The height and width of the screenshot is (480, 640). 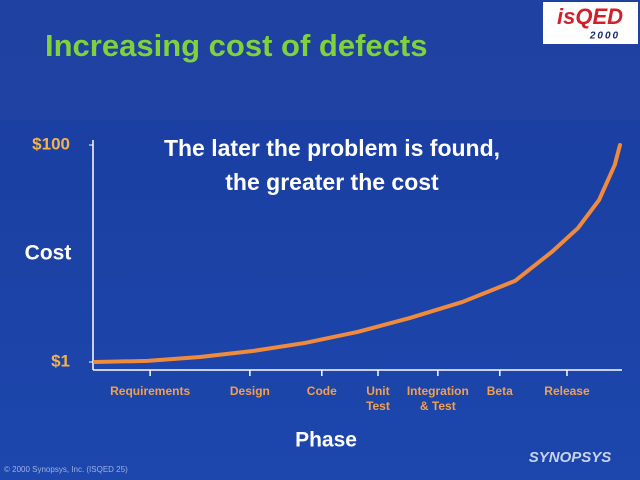 I want to click on x-tick-label: Design, so click(x=250, y=391).